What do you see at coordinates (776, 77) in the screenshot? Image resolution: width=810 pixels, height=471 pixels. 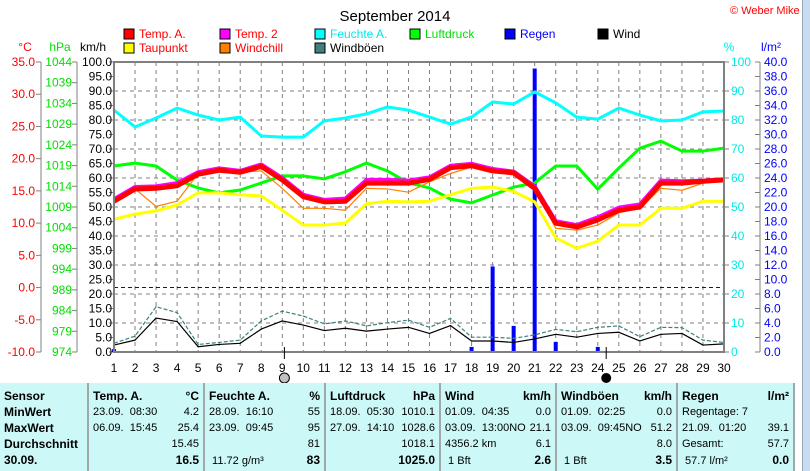 I see `rain-tick-label: 38.0` at bounding box center [776, 77].